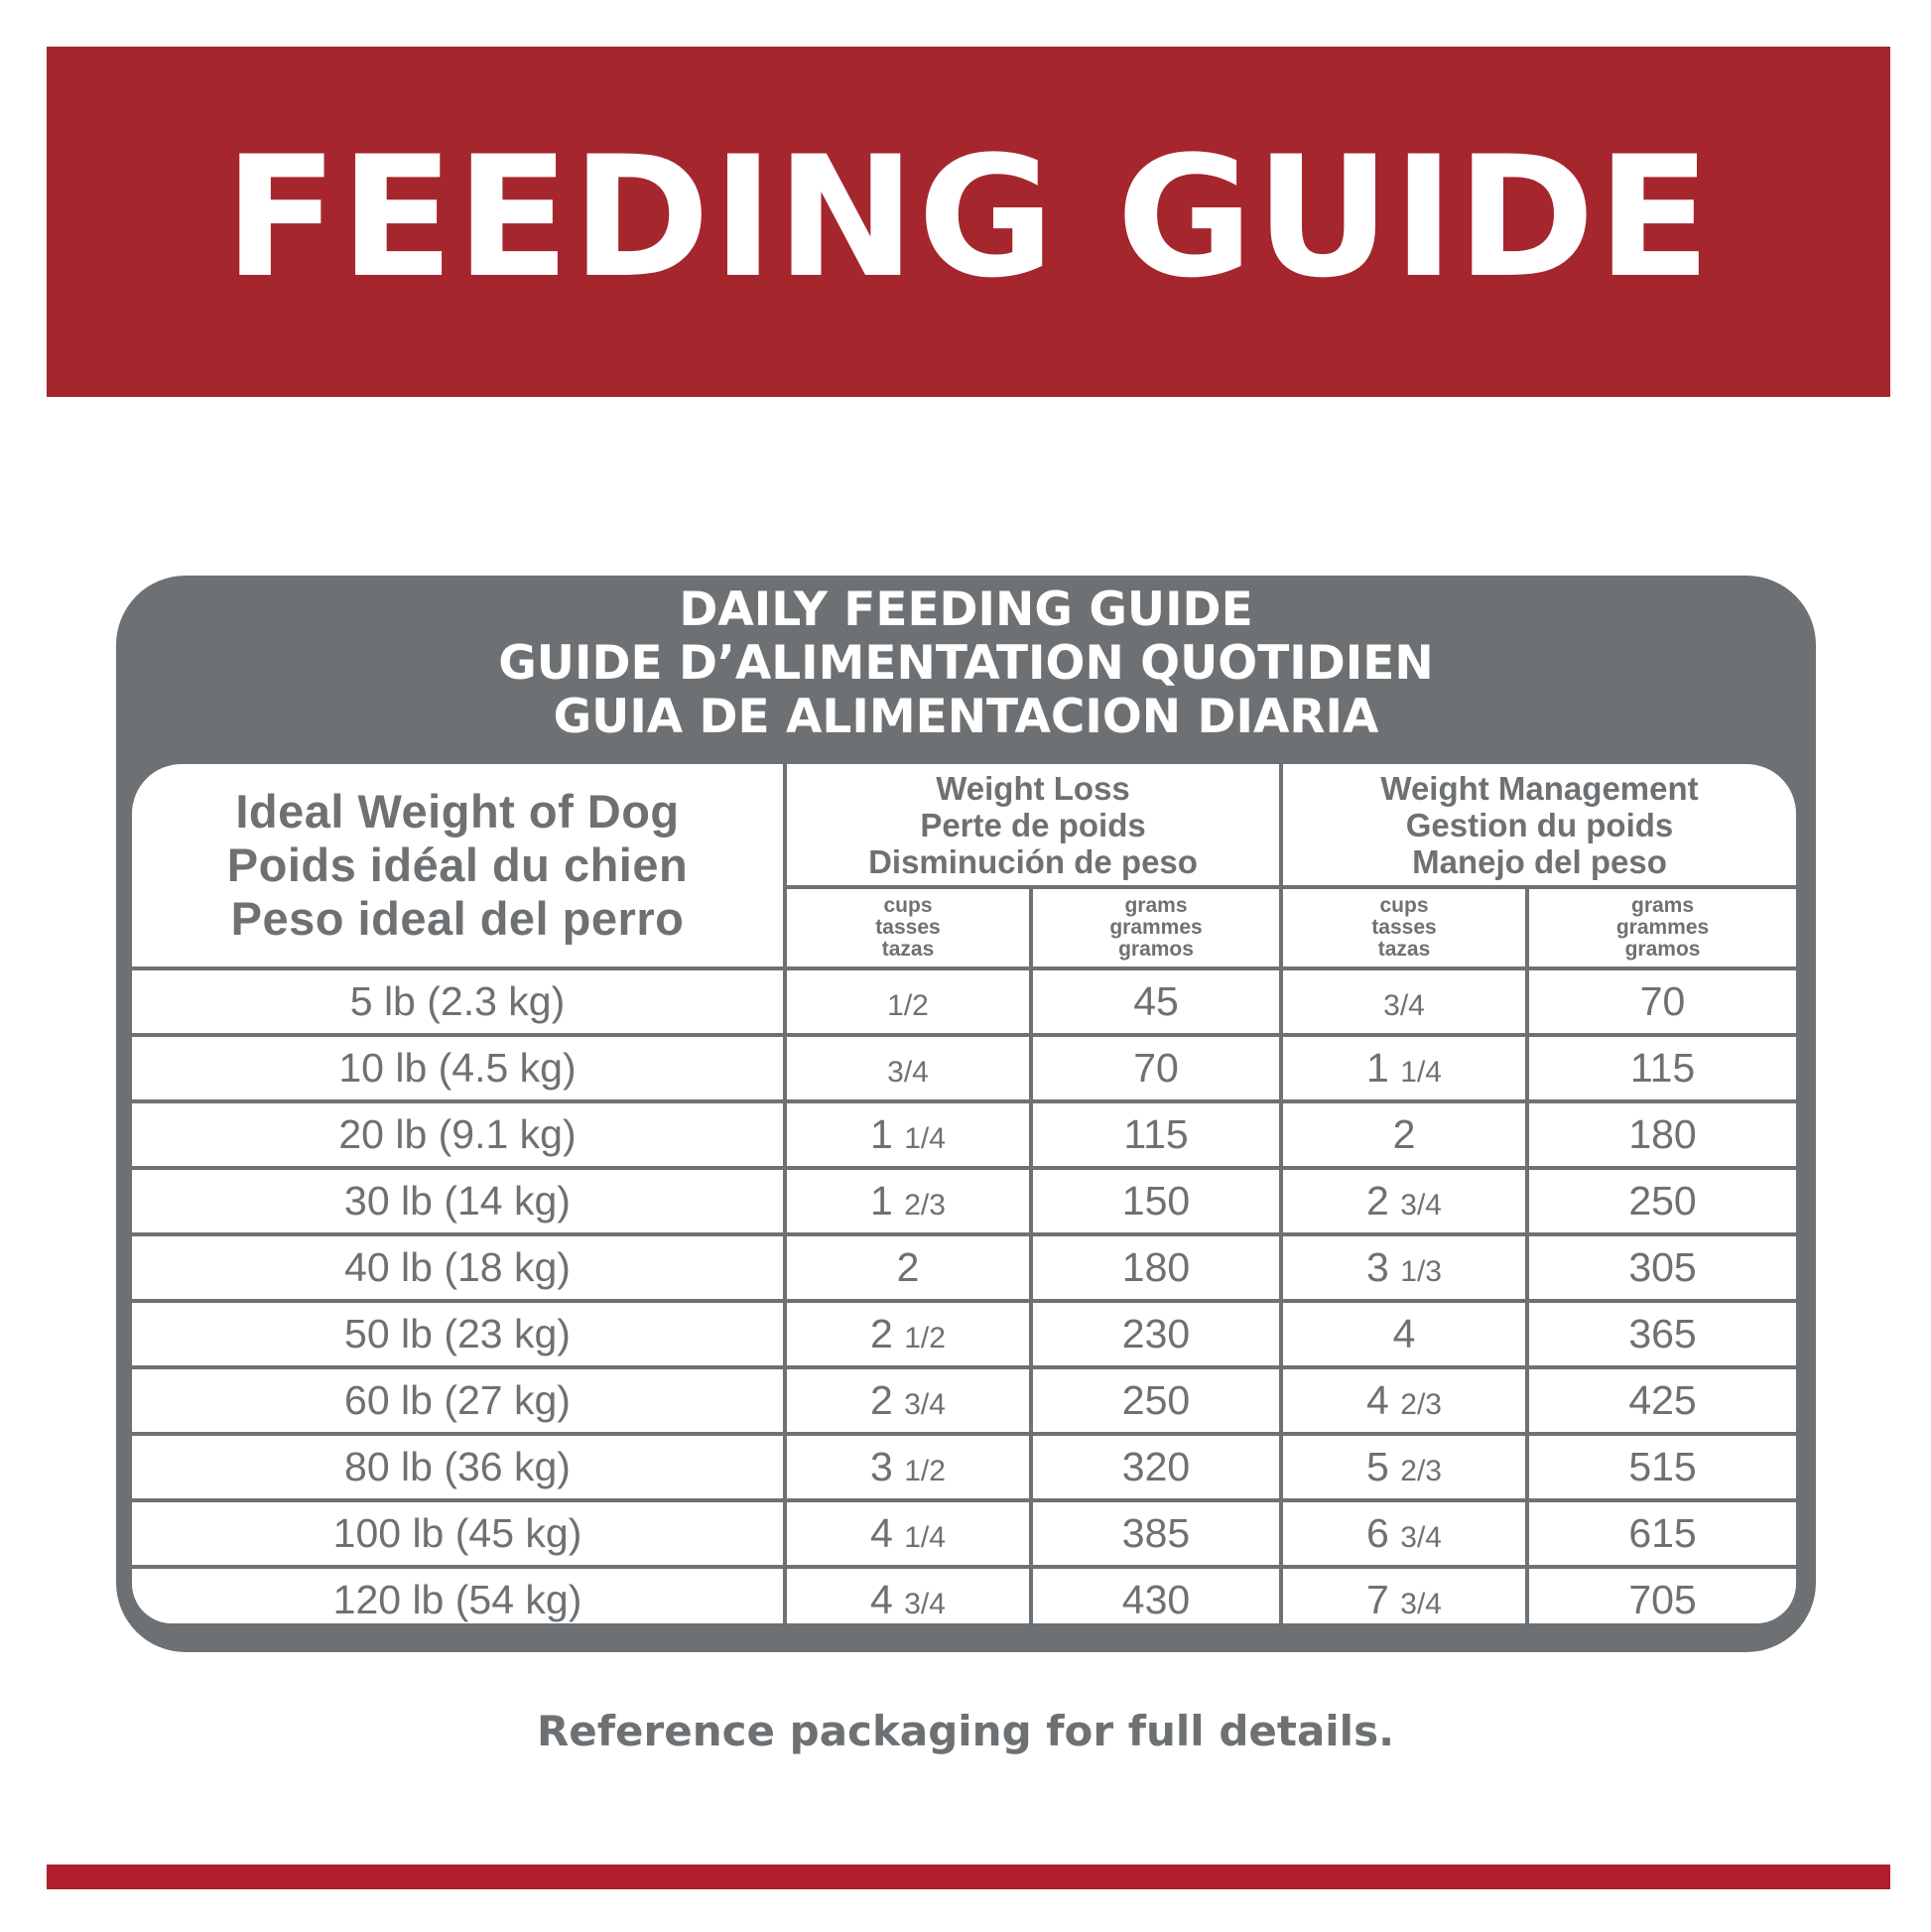  Describe the element at coordinates (1660, 1535) in the screenshot. I see `weight-management-grams-cell: 615` at that location.